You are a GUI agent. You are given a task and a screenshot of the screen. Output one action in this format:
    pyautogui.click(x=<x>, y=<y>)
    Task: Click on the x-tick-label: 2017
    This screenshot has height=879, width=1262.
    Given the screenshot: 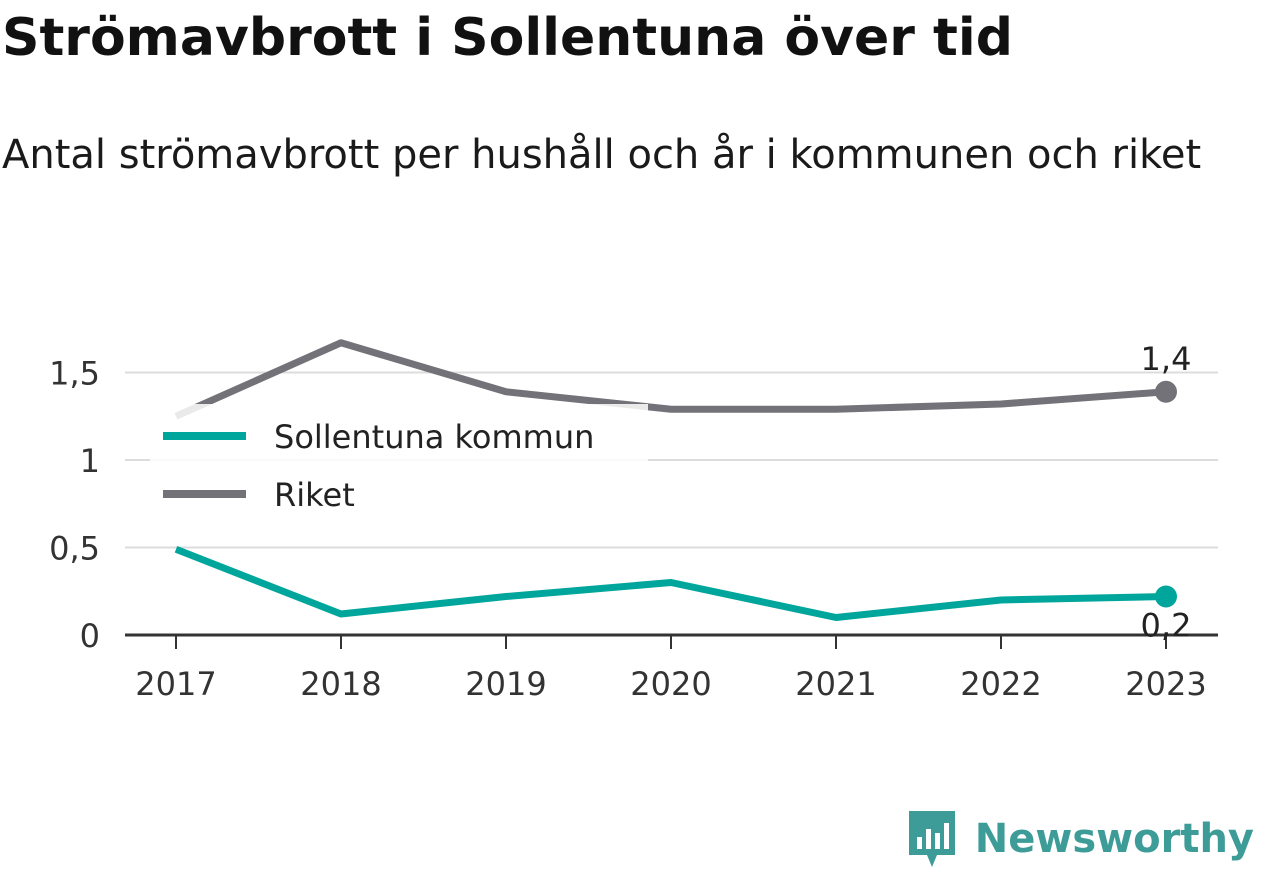 What is the action you would take?
    pyautogui.click(x=175, y=684)
    